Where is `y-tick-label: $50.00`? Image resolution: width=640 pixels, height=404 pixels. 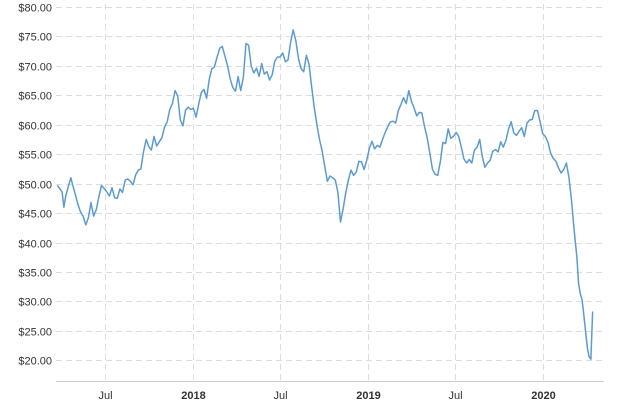
y-tick-label: $50.00 is located at coordinates (35, 186).